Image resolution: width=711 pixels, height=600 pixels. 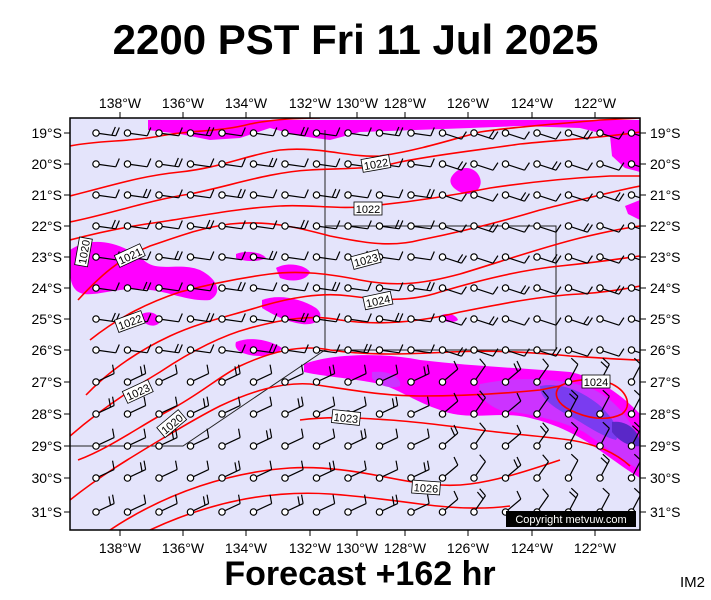 What do you see at coordinates (46, 446) in the screenshot?
I see `latitude-label: 29°S` at bounding box center [46, 446].